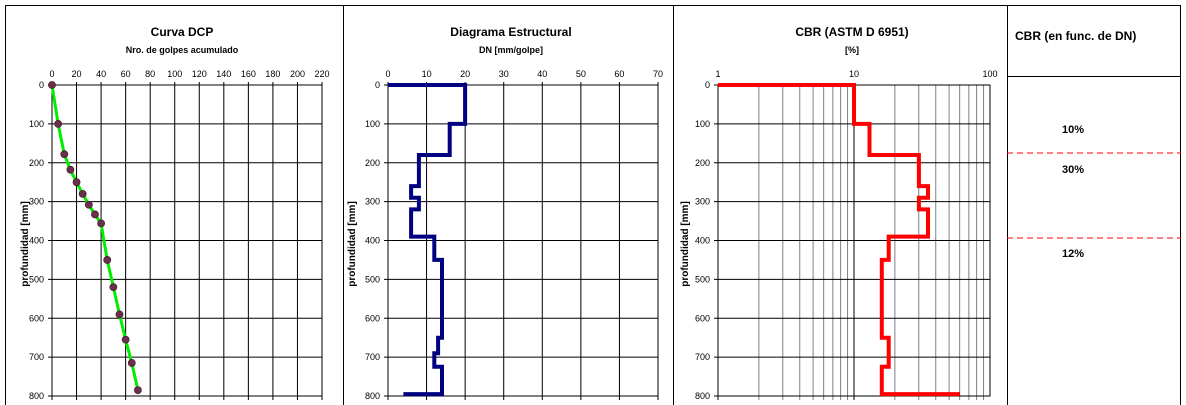 The image size is (1186, 405). What do you see at coordinates (717, 74) in the screenshot?
I see `x-tick-label: 1` at bounding box center [717, 74].